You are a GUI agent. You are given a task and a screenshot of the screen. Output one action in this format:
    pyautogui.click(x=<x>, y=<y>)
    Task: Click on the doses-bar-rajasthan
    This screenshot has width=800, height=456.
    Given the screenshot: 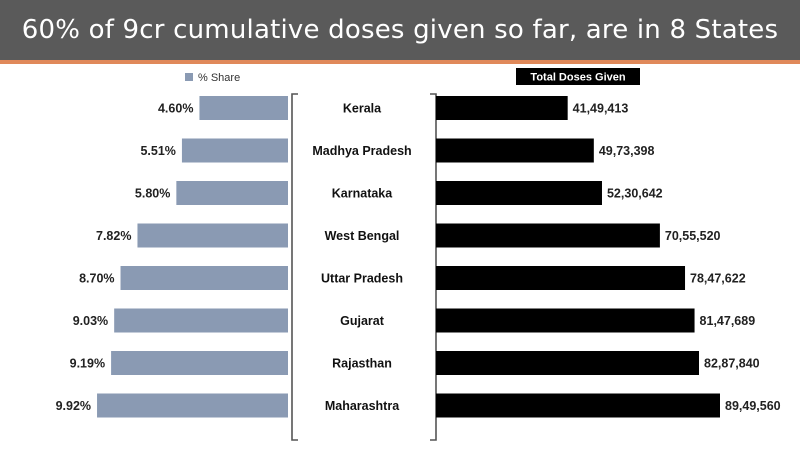 What is the action you would take?
    pyautogui.click(x=568, y=363)
    